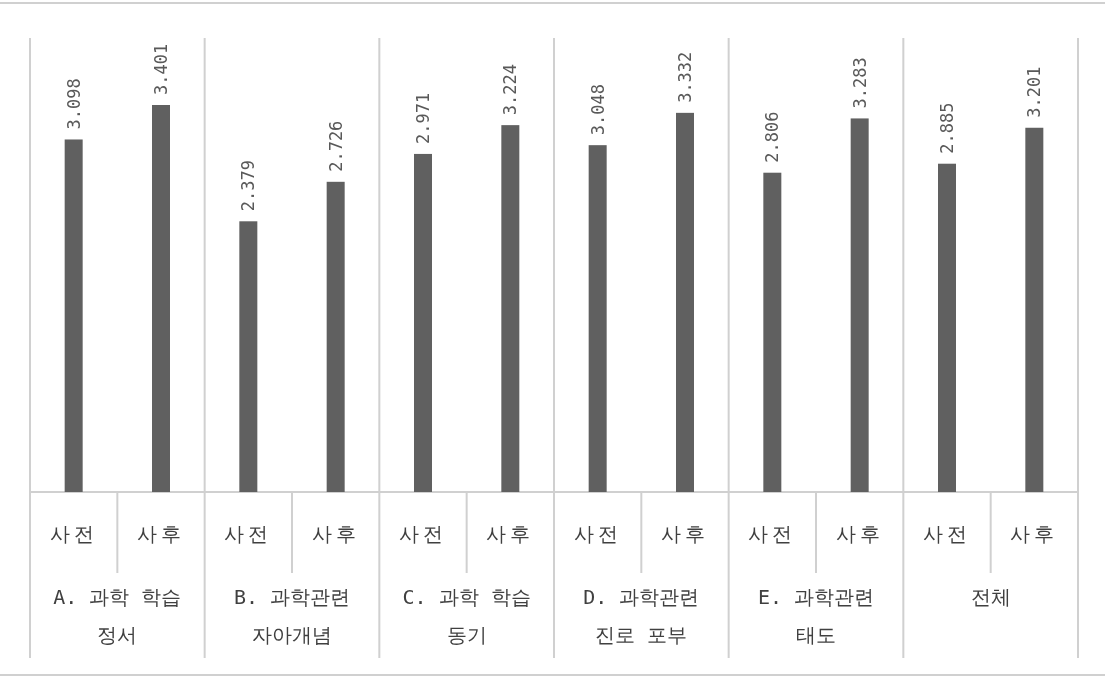 The width and height of the screenshot is (1105, 678). I want to click on data-label: 3.224, so click(510, 89).